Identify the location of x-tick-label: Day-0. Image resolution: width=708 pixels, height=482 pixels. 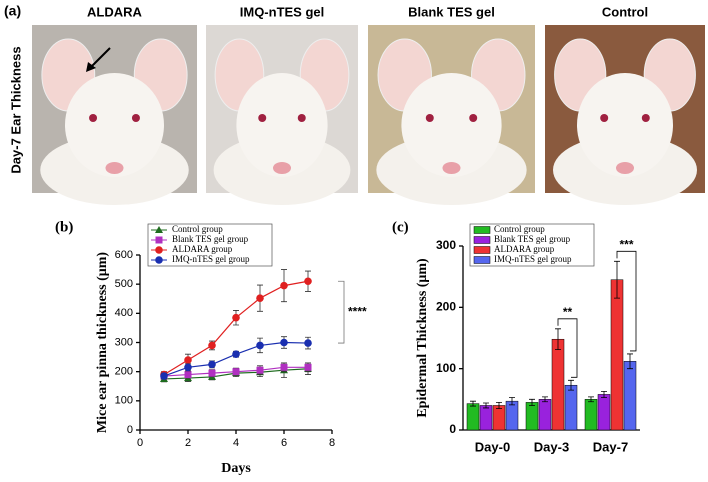
(492, 446).